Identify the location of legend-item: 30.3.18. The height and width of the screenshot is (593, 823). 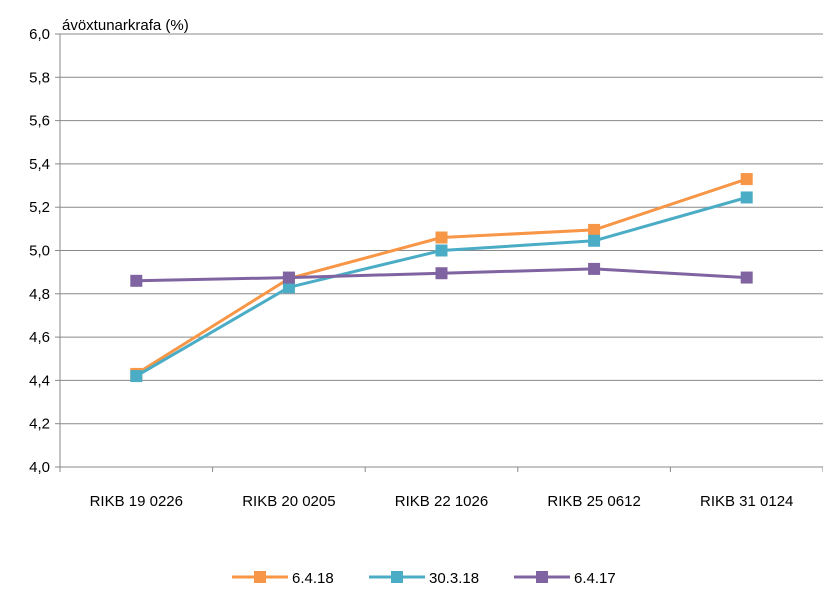
(424, 578).